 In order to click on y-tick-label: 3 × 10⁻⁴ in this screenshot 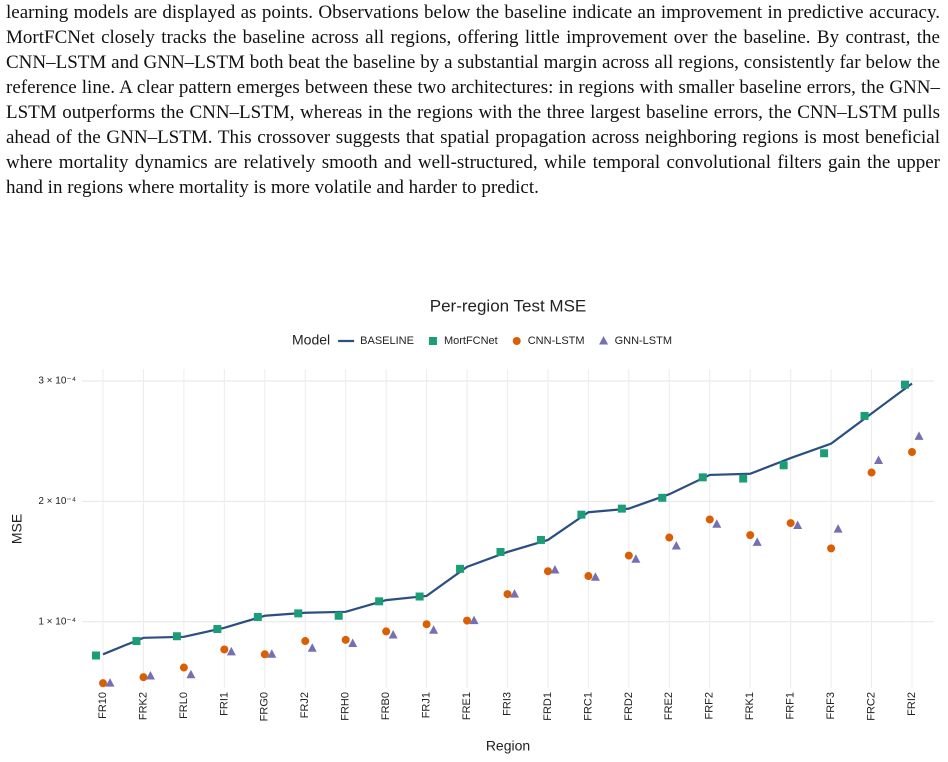, I will do `click(57, 381)`.